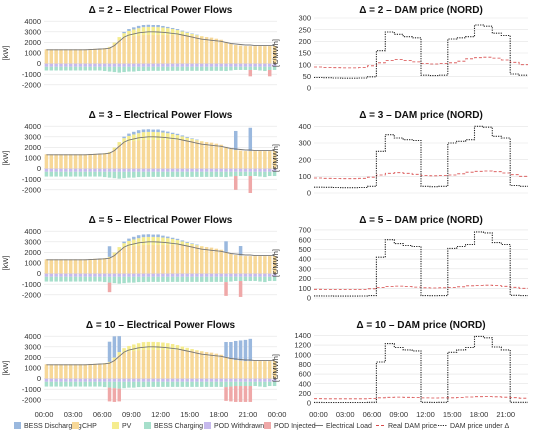 Image resolution: width=550 pixels, height=439 pixels. What do you see at coordinates (32, 53) in the screenshot?
I see `y-tick-label: 1000` at bounding box center [32, 53].